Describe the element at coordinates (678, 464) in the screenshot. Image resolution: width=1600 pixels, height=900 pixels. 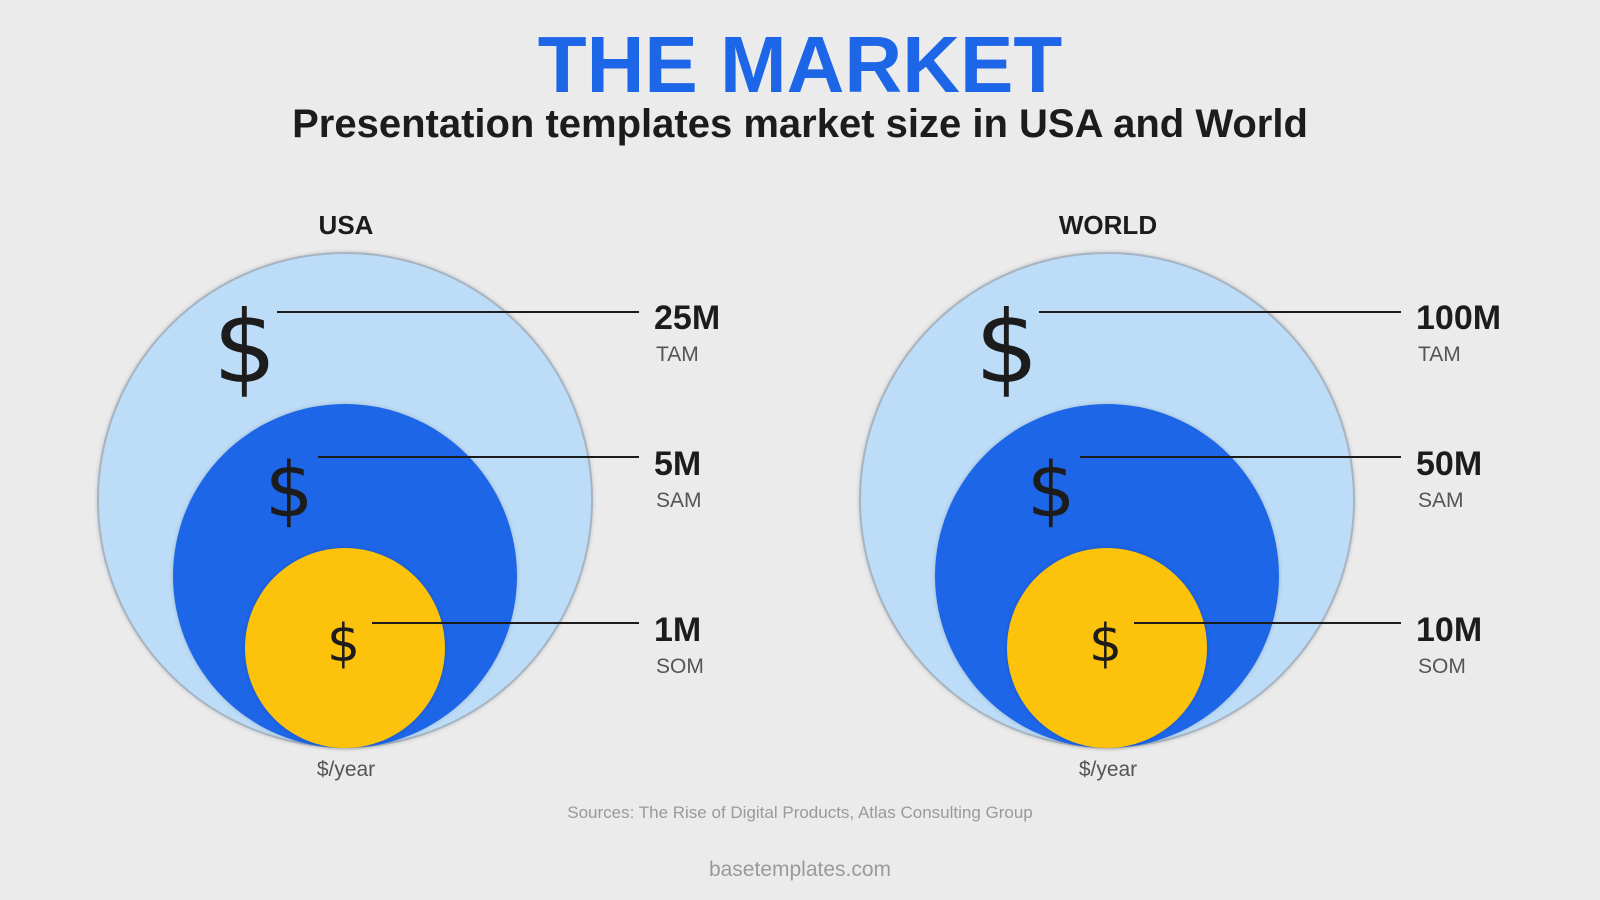
I see `sam-value: 5M` at that location.